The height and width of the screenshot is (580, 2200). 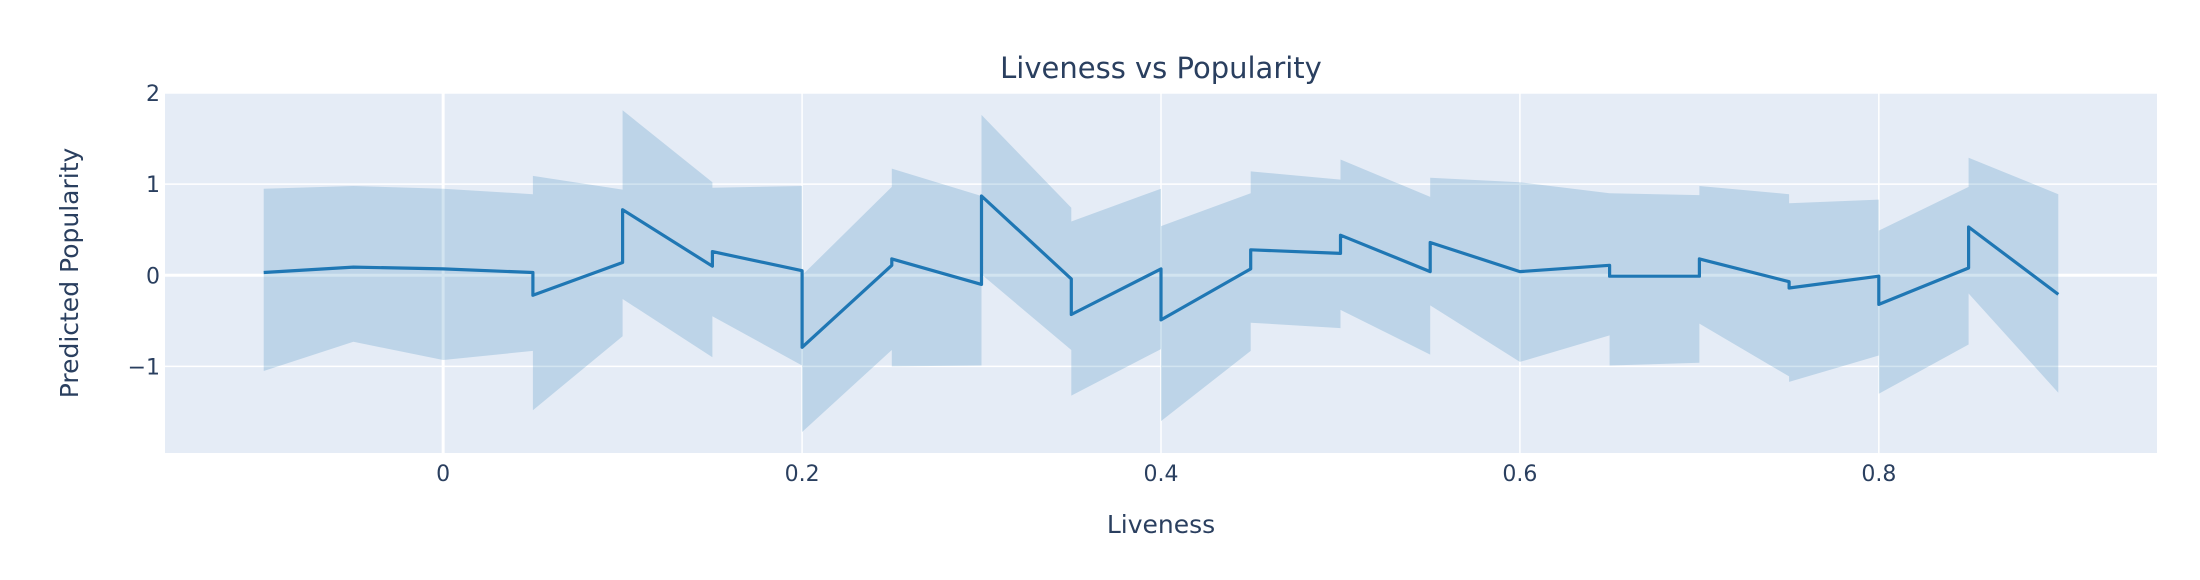 I want to click on y-axis-label: Predicted Popularity, so click(x=69, y=273).